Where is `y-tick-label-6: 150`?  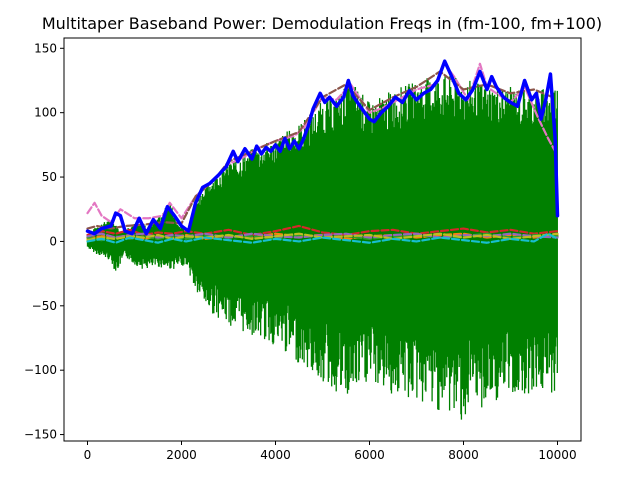 y-tick-label-6: 150 is located at coordinates (45, 48).